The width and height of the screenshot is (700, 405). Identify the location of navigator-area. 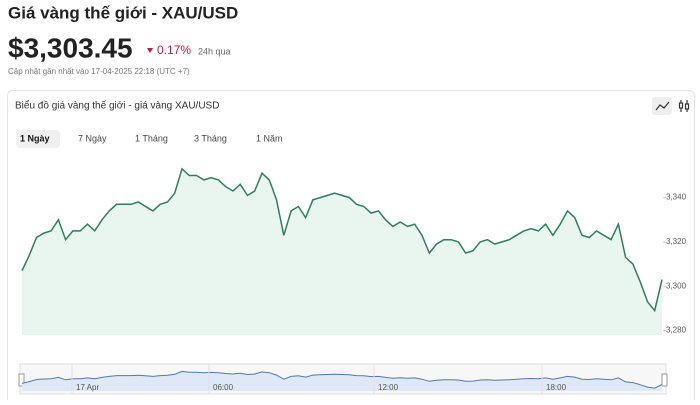
(342, 381).